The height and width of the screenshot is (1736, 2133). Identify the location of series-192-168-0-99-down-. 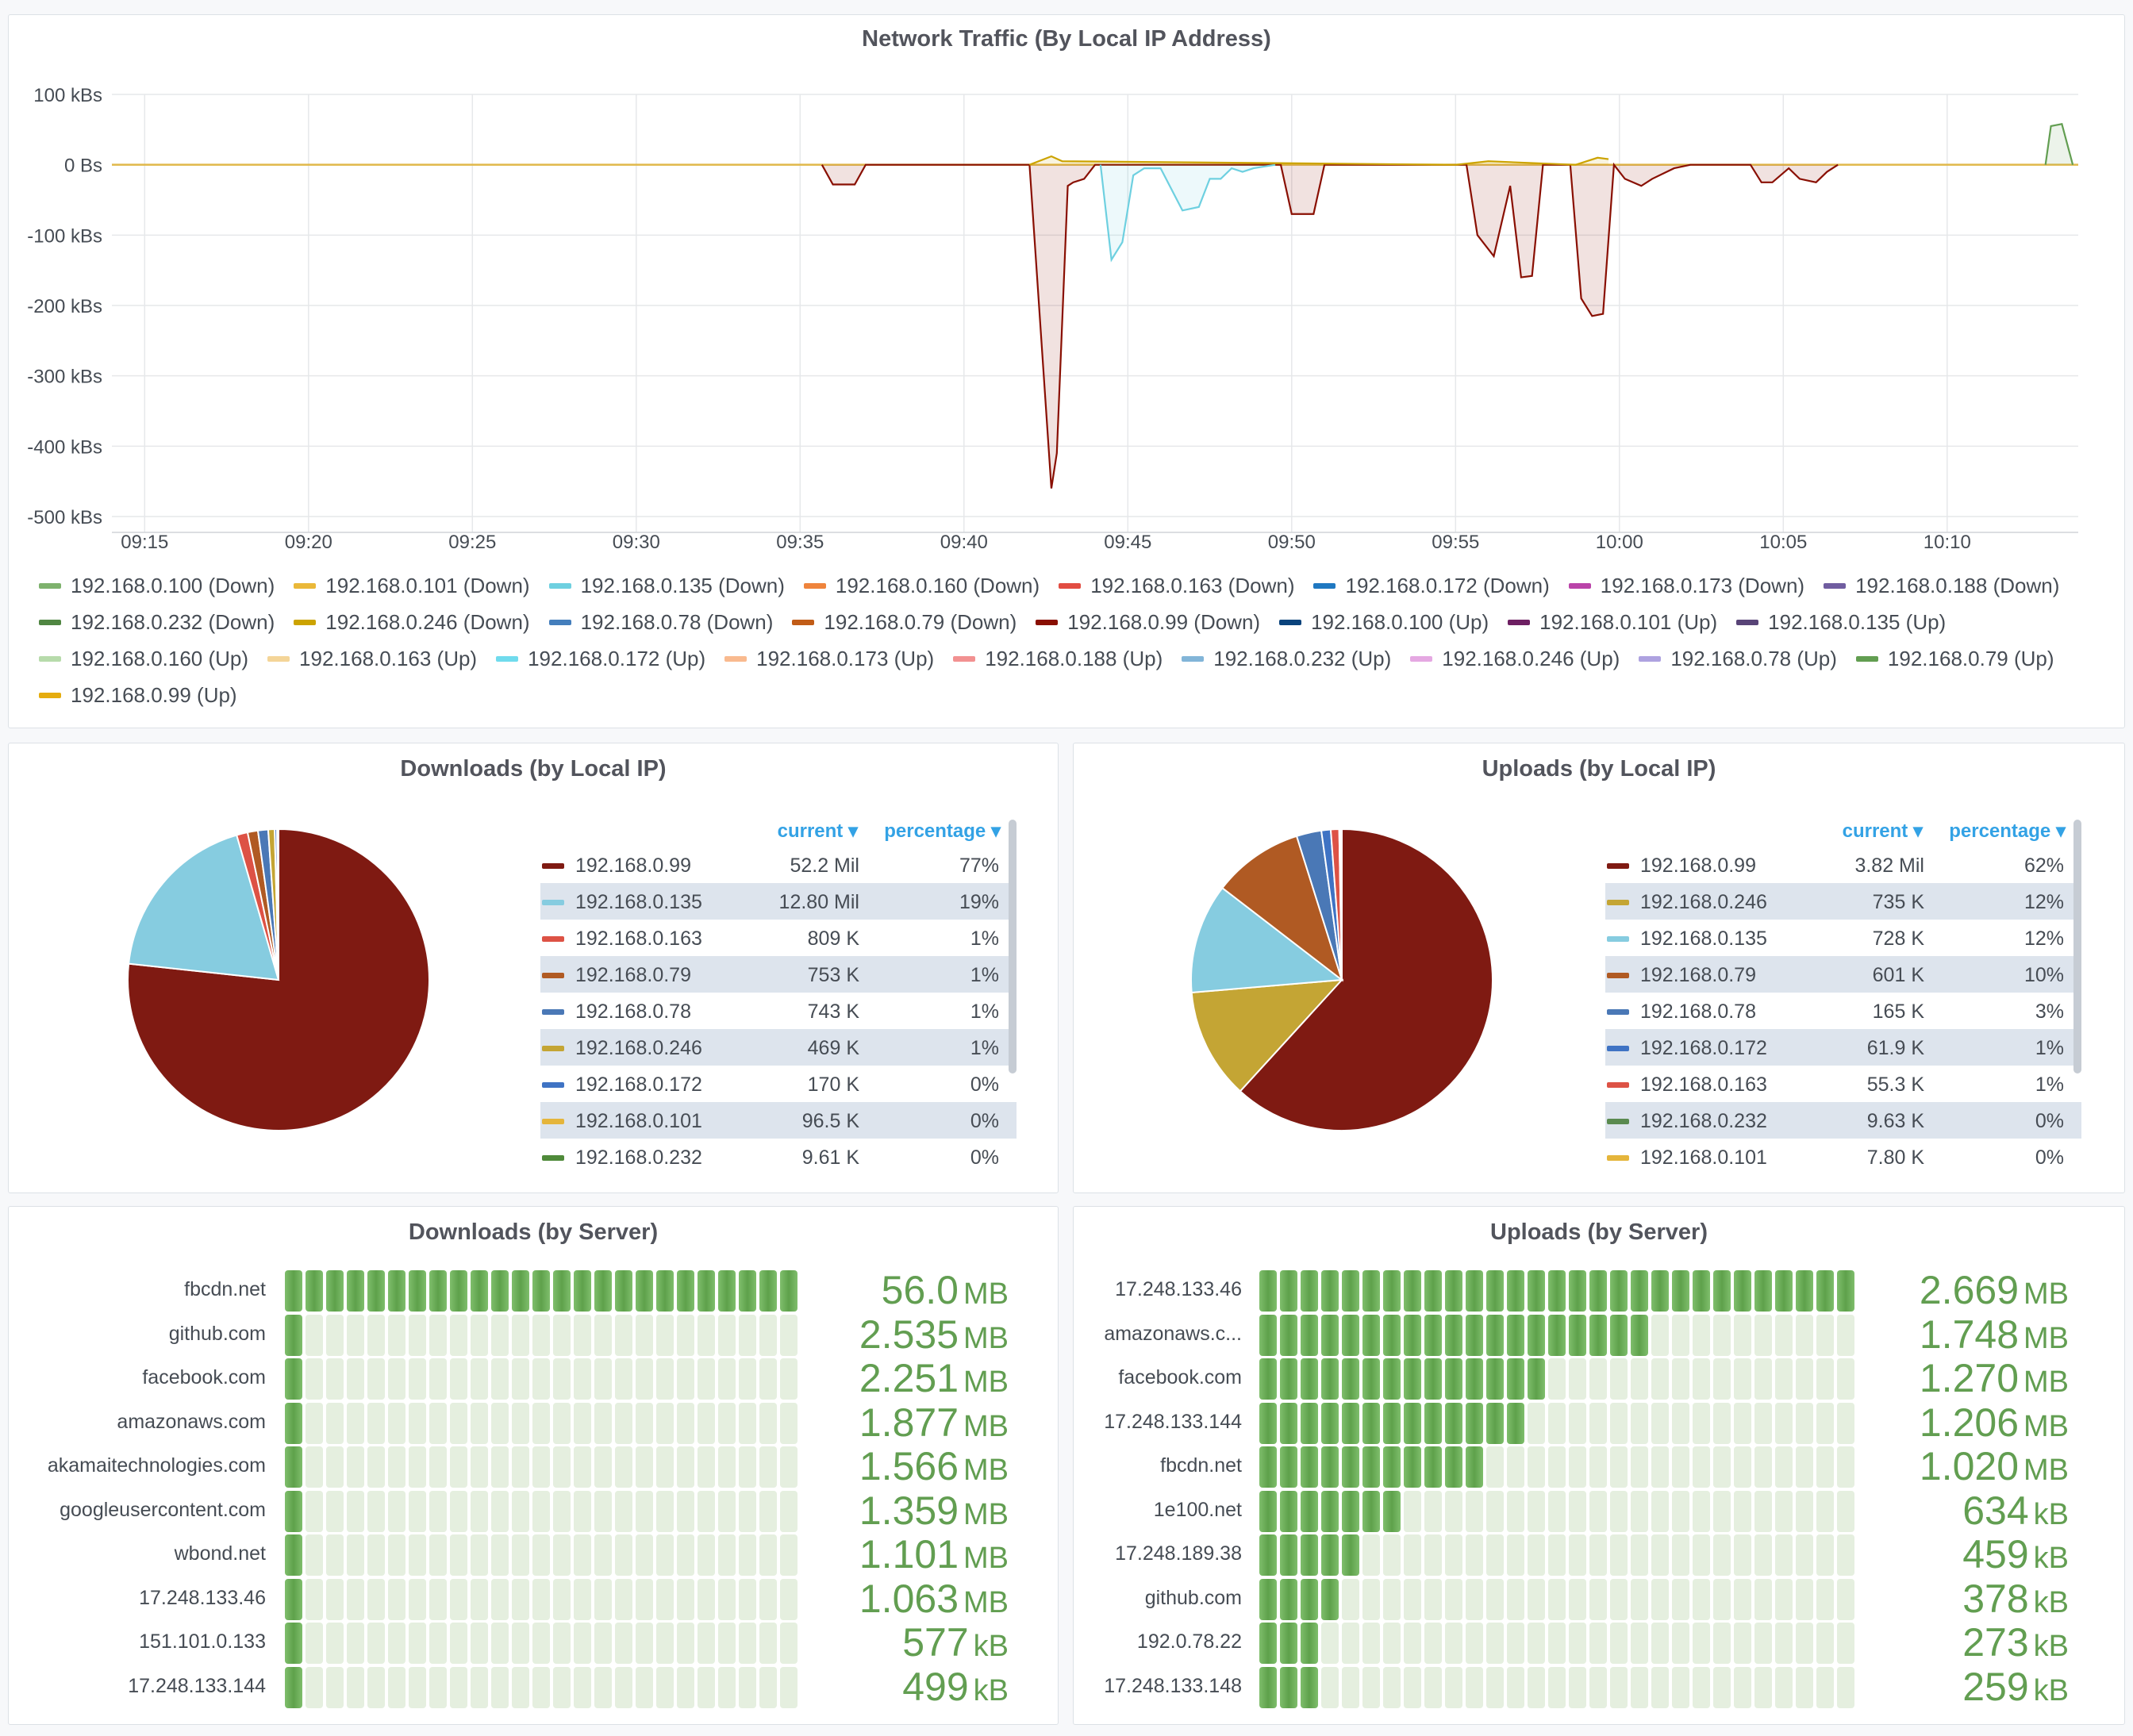
(1330, 325).